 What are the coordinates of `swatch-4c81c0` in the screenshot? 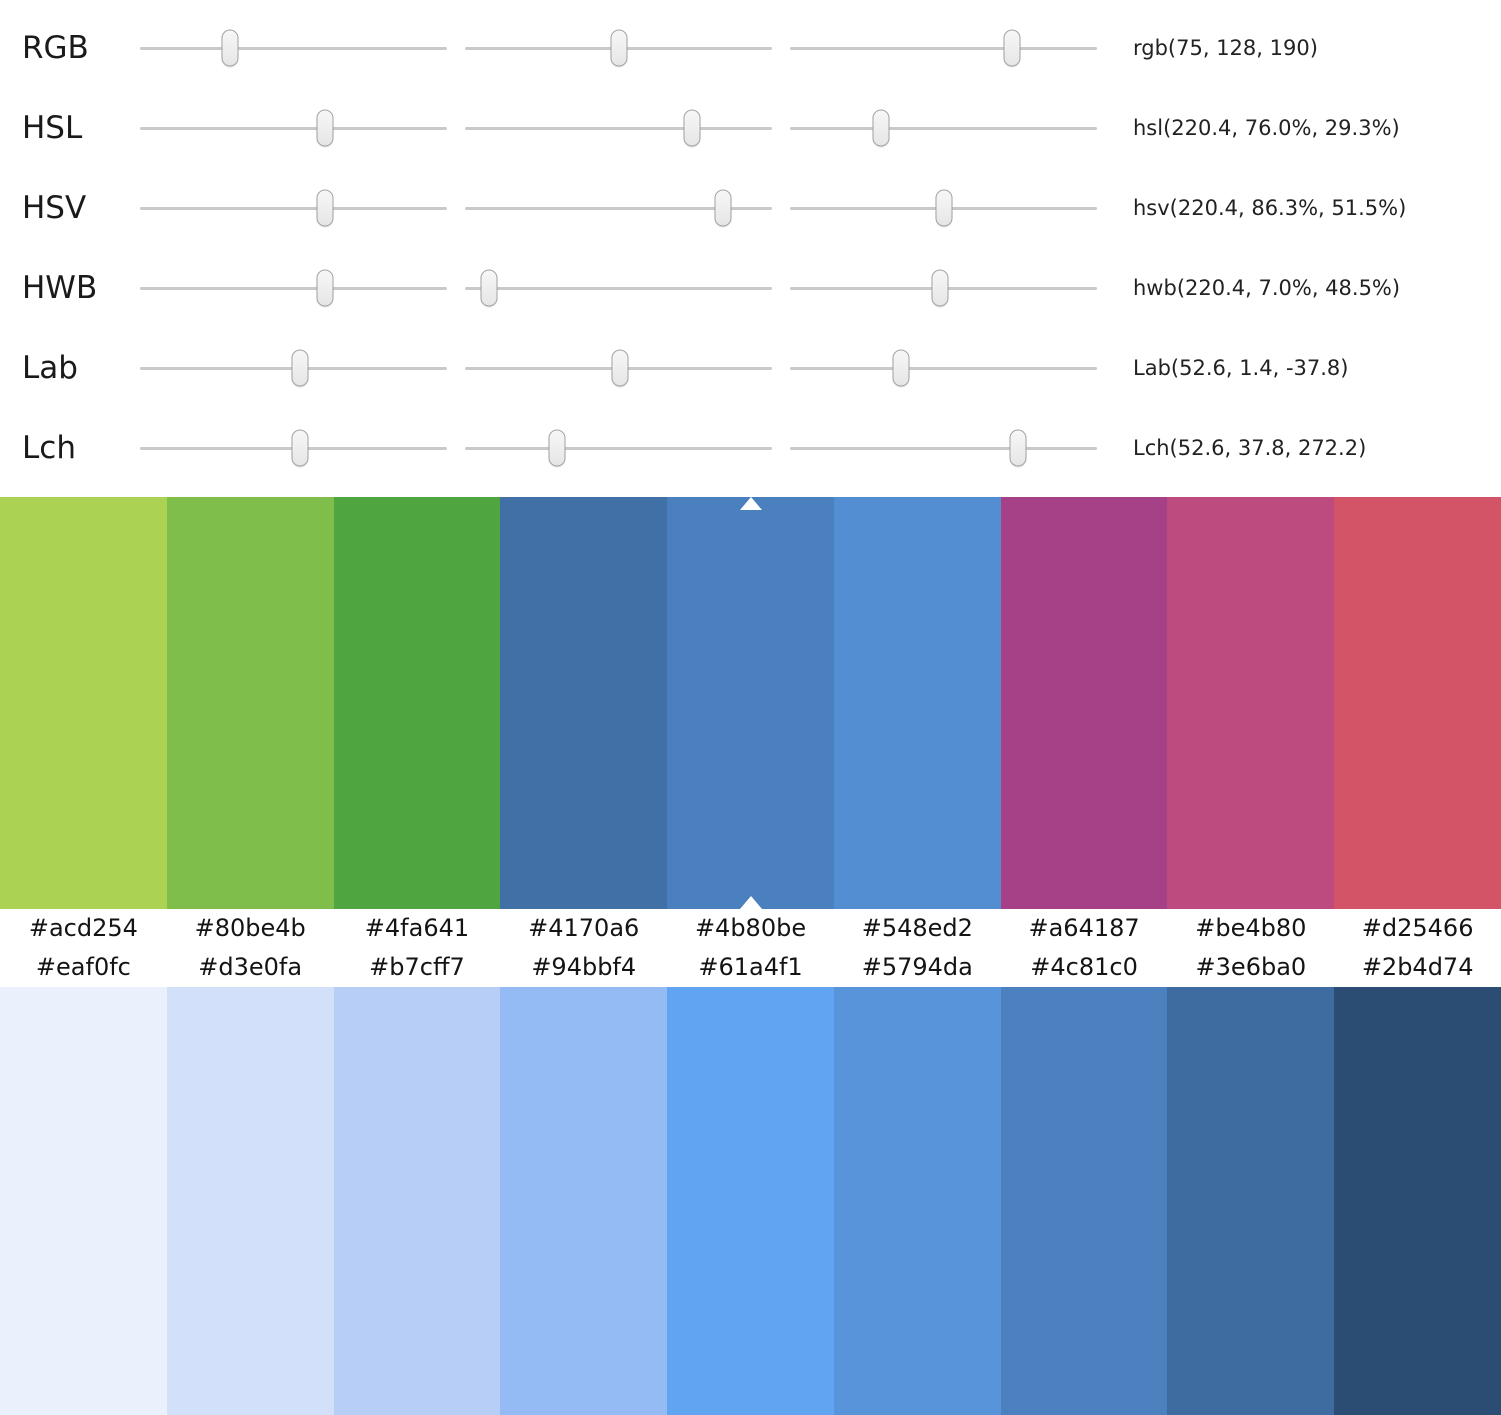 It's located at (1084, 1201).